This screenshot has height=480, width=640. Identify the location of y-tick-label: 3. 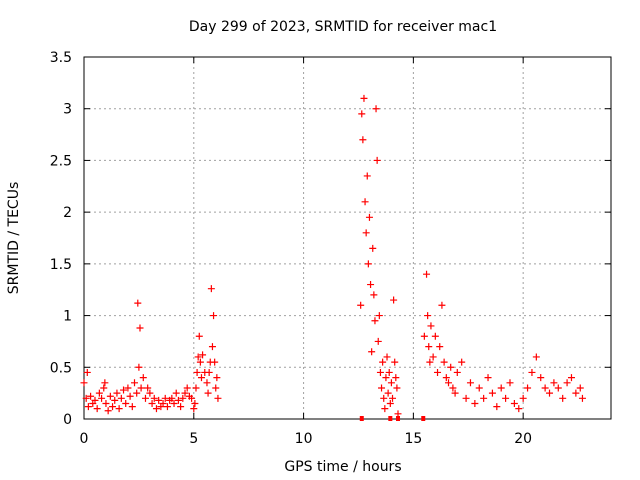
(67, 110).